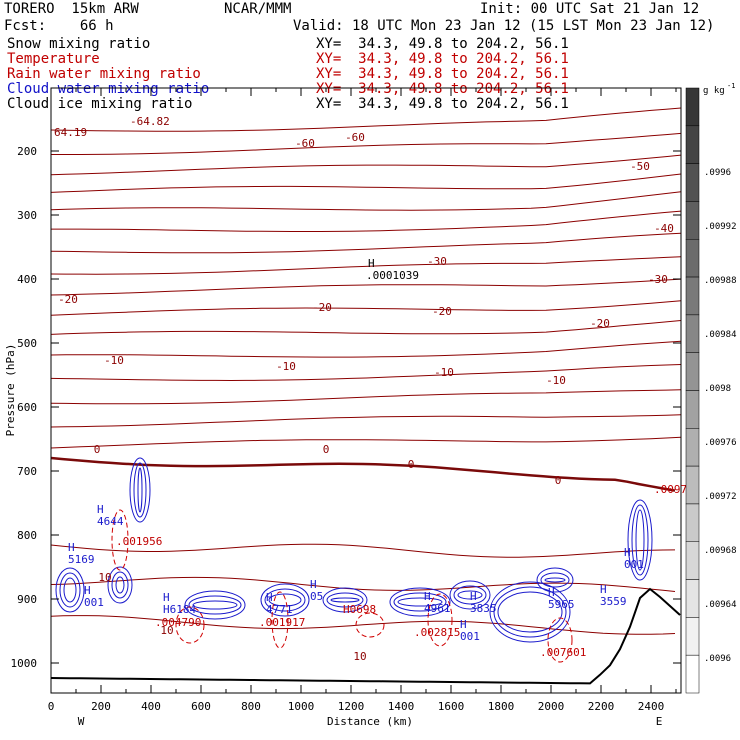  I want to click on y-tick-label: 500, so click(27, 343).